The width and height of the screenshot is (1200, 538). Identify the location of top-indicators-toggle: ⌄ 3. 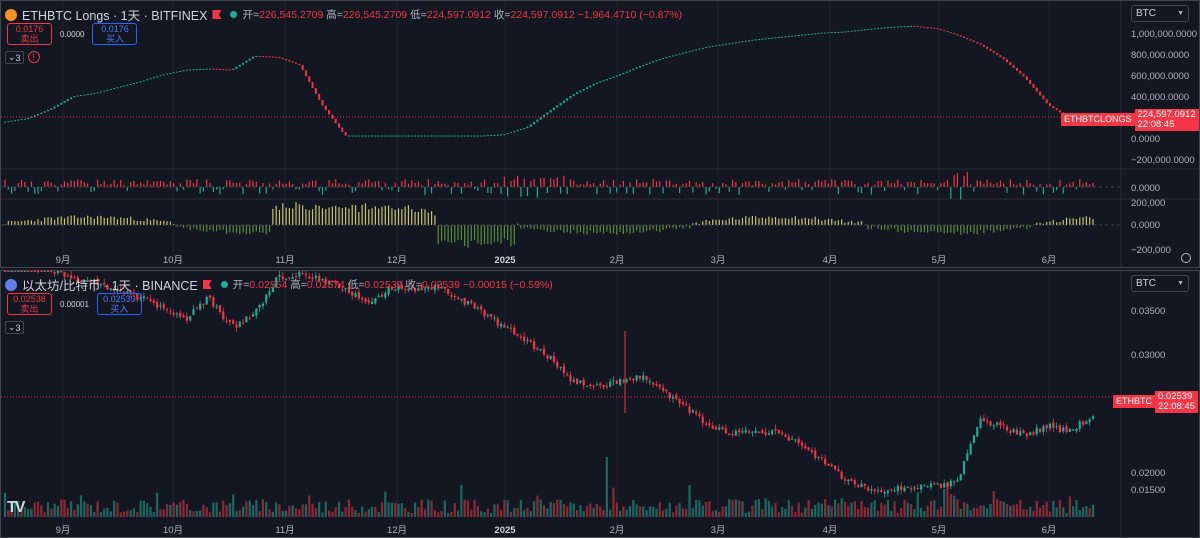
(14, 57).